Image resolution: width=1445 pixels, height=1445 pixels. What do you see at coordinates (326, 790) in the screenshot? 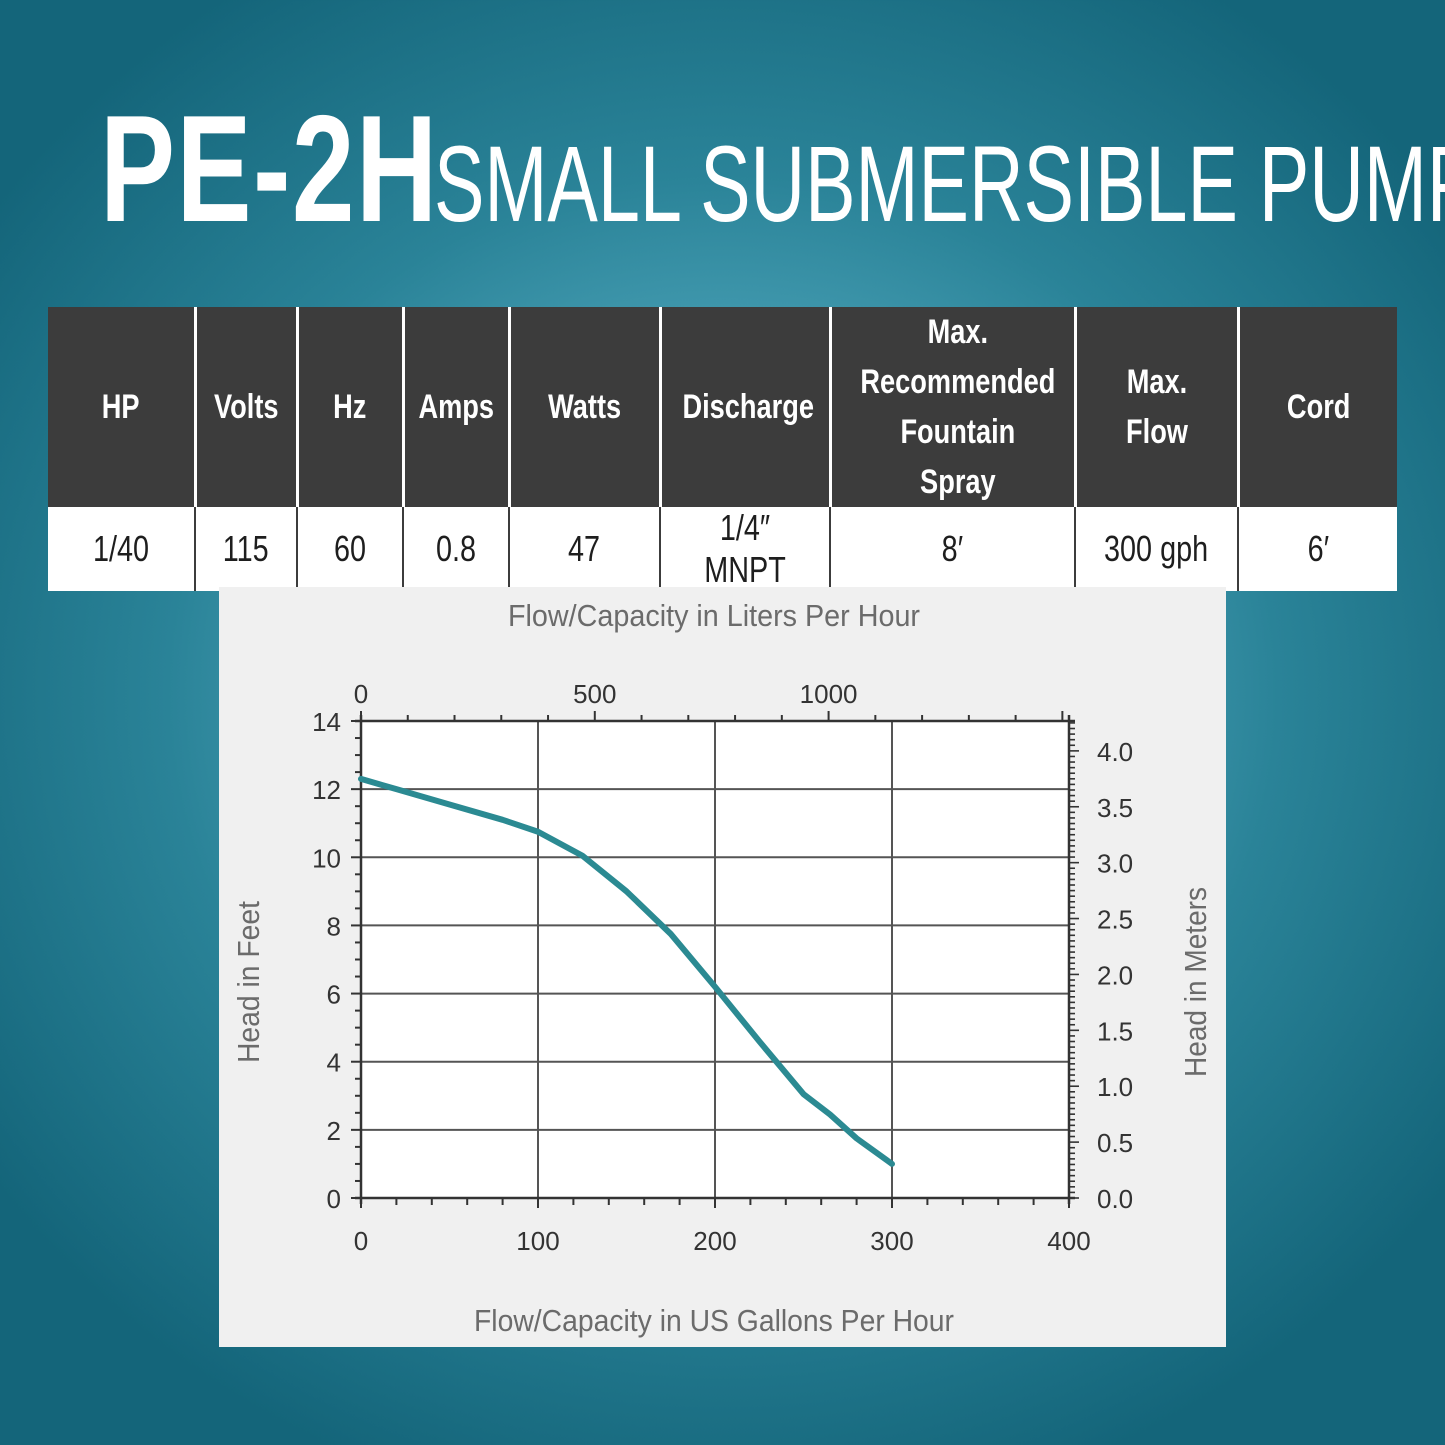
I see `y-tick-label: 12` at bounding box center [326, 790].